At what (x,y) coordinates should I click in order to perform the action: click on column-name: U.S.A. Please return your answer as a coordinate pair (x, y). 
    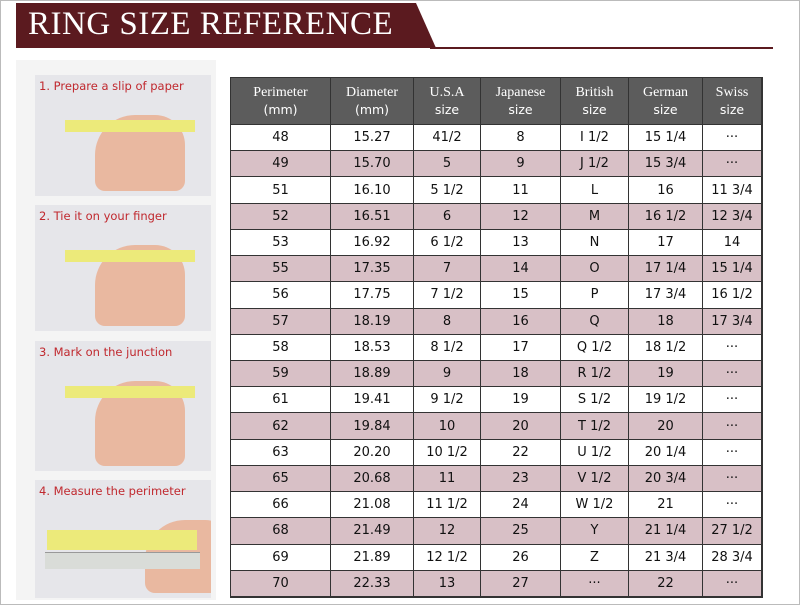
    Looking at the image, I should click on (447, 92).